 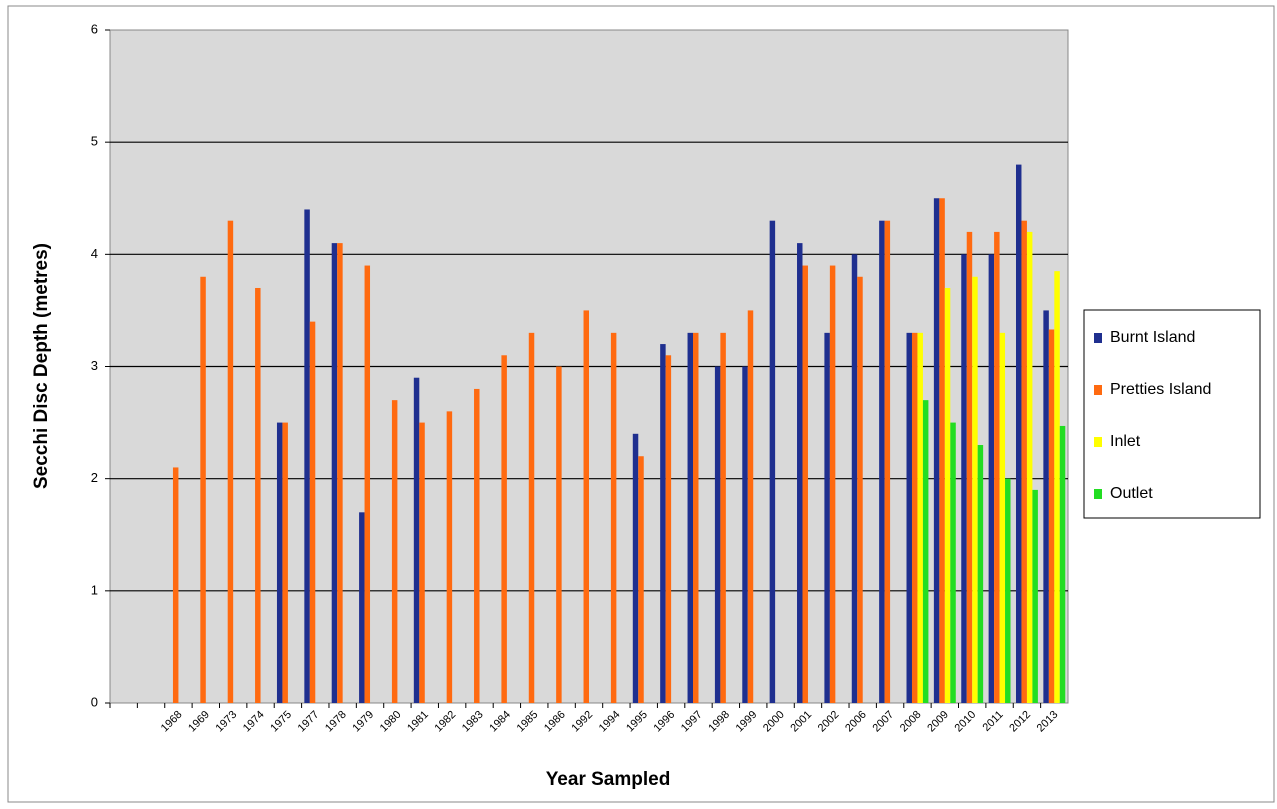 I want to click on legend-label: Burnt Island, so click(x=1152, y=337).